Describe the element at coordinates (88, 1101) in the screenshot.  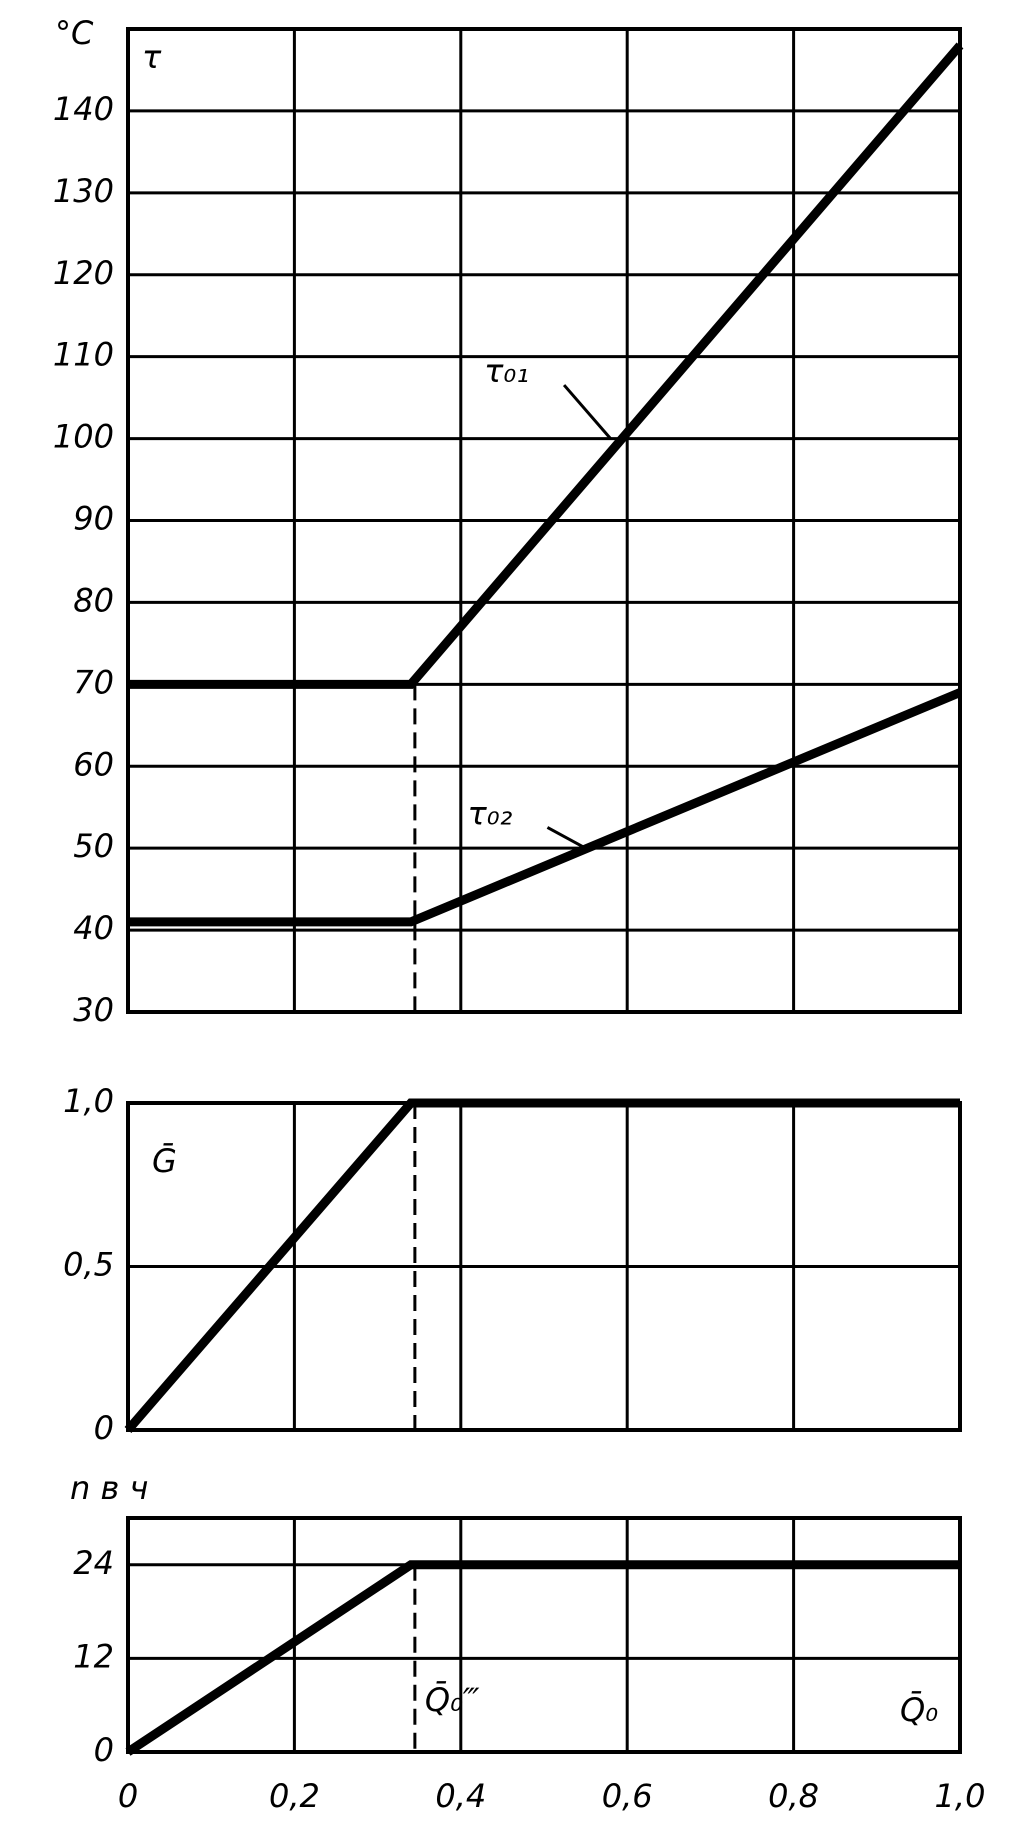
I see `y-tick-label: 1,0` at that location.